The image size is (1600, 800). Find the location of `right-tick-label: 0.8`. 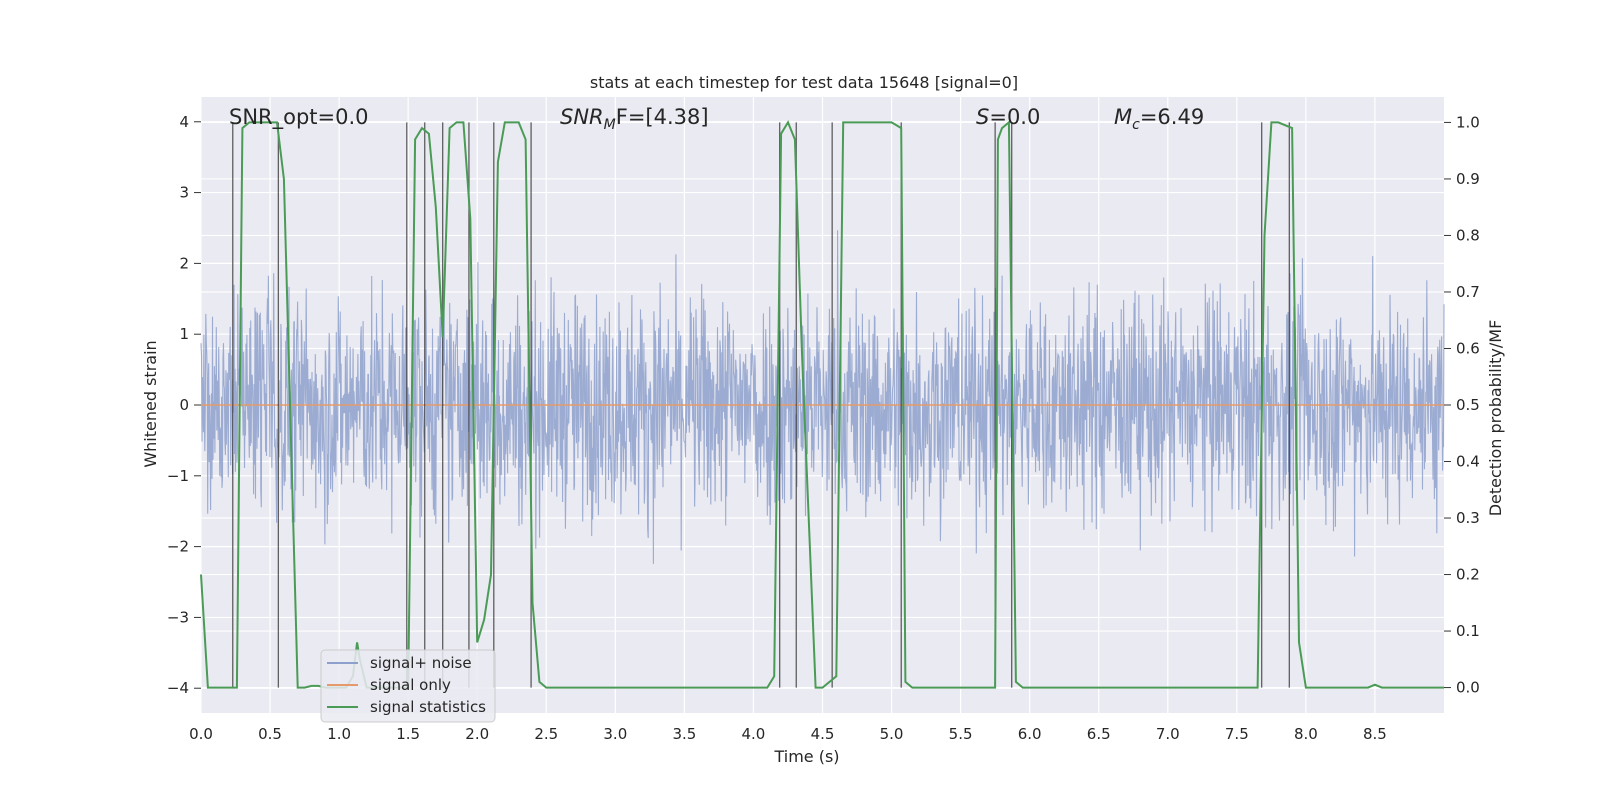

right-tick-label: 0.8 is located at coordinates (1468, 235).